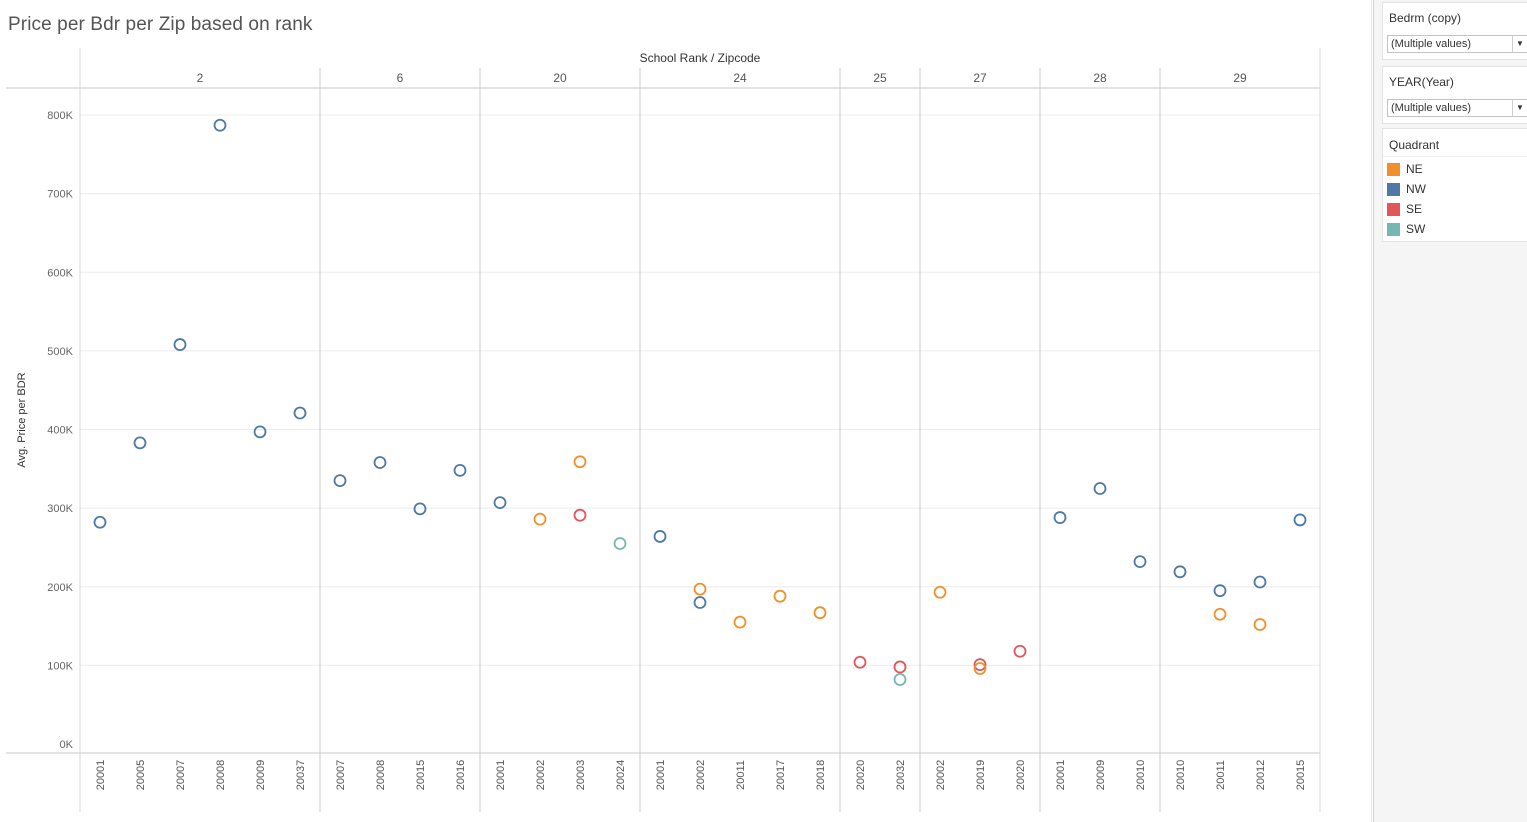 This screenshot has height=822, width=1527. Describe the element at coordinates (1455, 143) in the screenshot. I see `legend-title: Quadrant` at that location.